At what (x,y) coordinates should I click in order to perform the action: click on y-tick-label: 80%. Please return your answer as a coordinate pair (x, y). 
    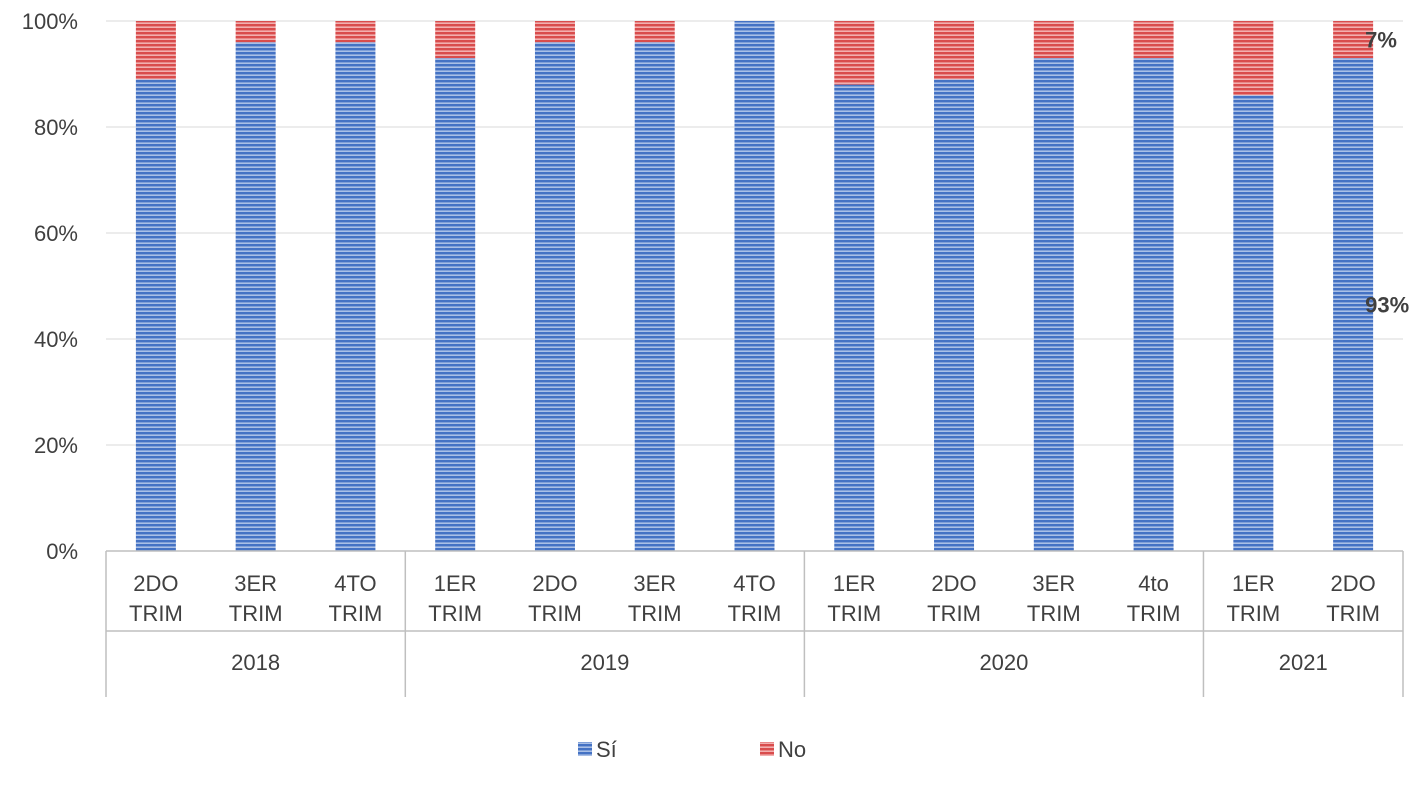
    Looking at the image, I should click on (56, 127).